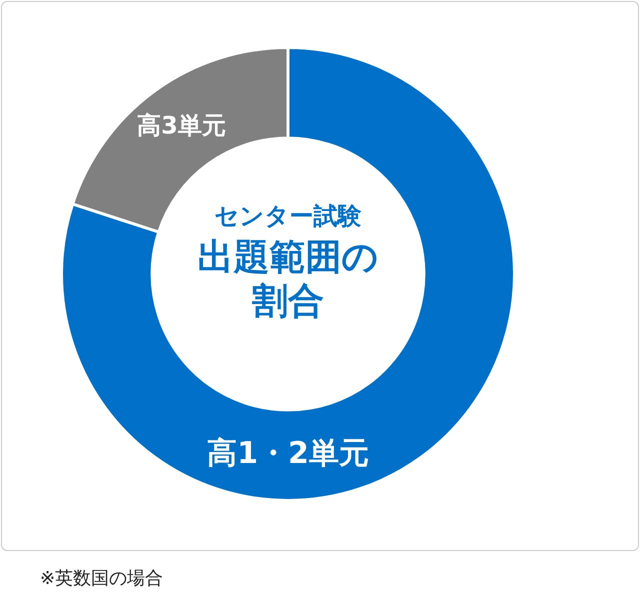 The height and width of the screenshot is (611, 640). I want to click on slice-label: 高3単元, so click(181, 126).